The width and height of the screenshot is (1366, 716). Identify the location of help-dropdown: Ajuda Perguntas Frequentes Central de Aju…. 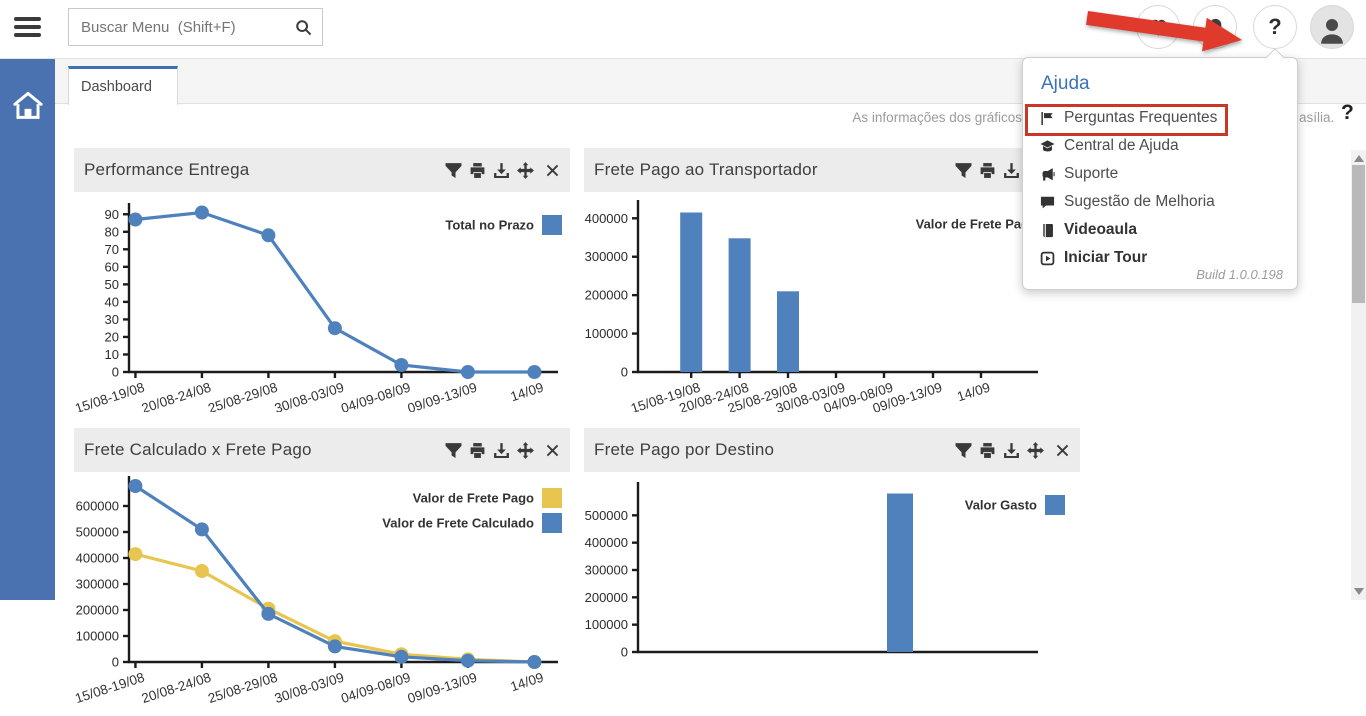
(1160, 173).